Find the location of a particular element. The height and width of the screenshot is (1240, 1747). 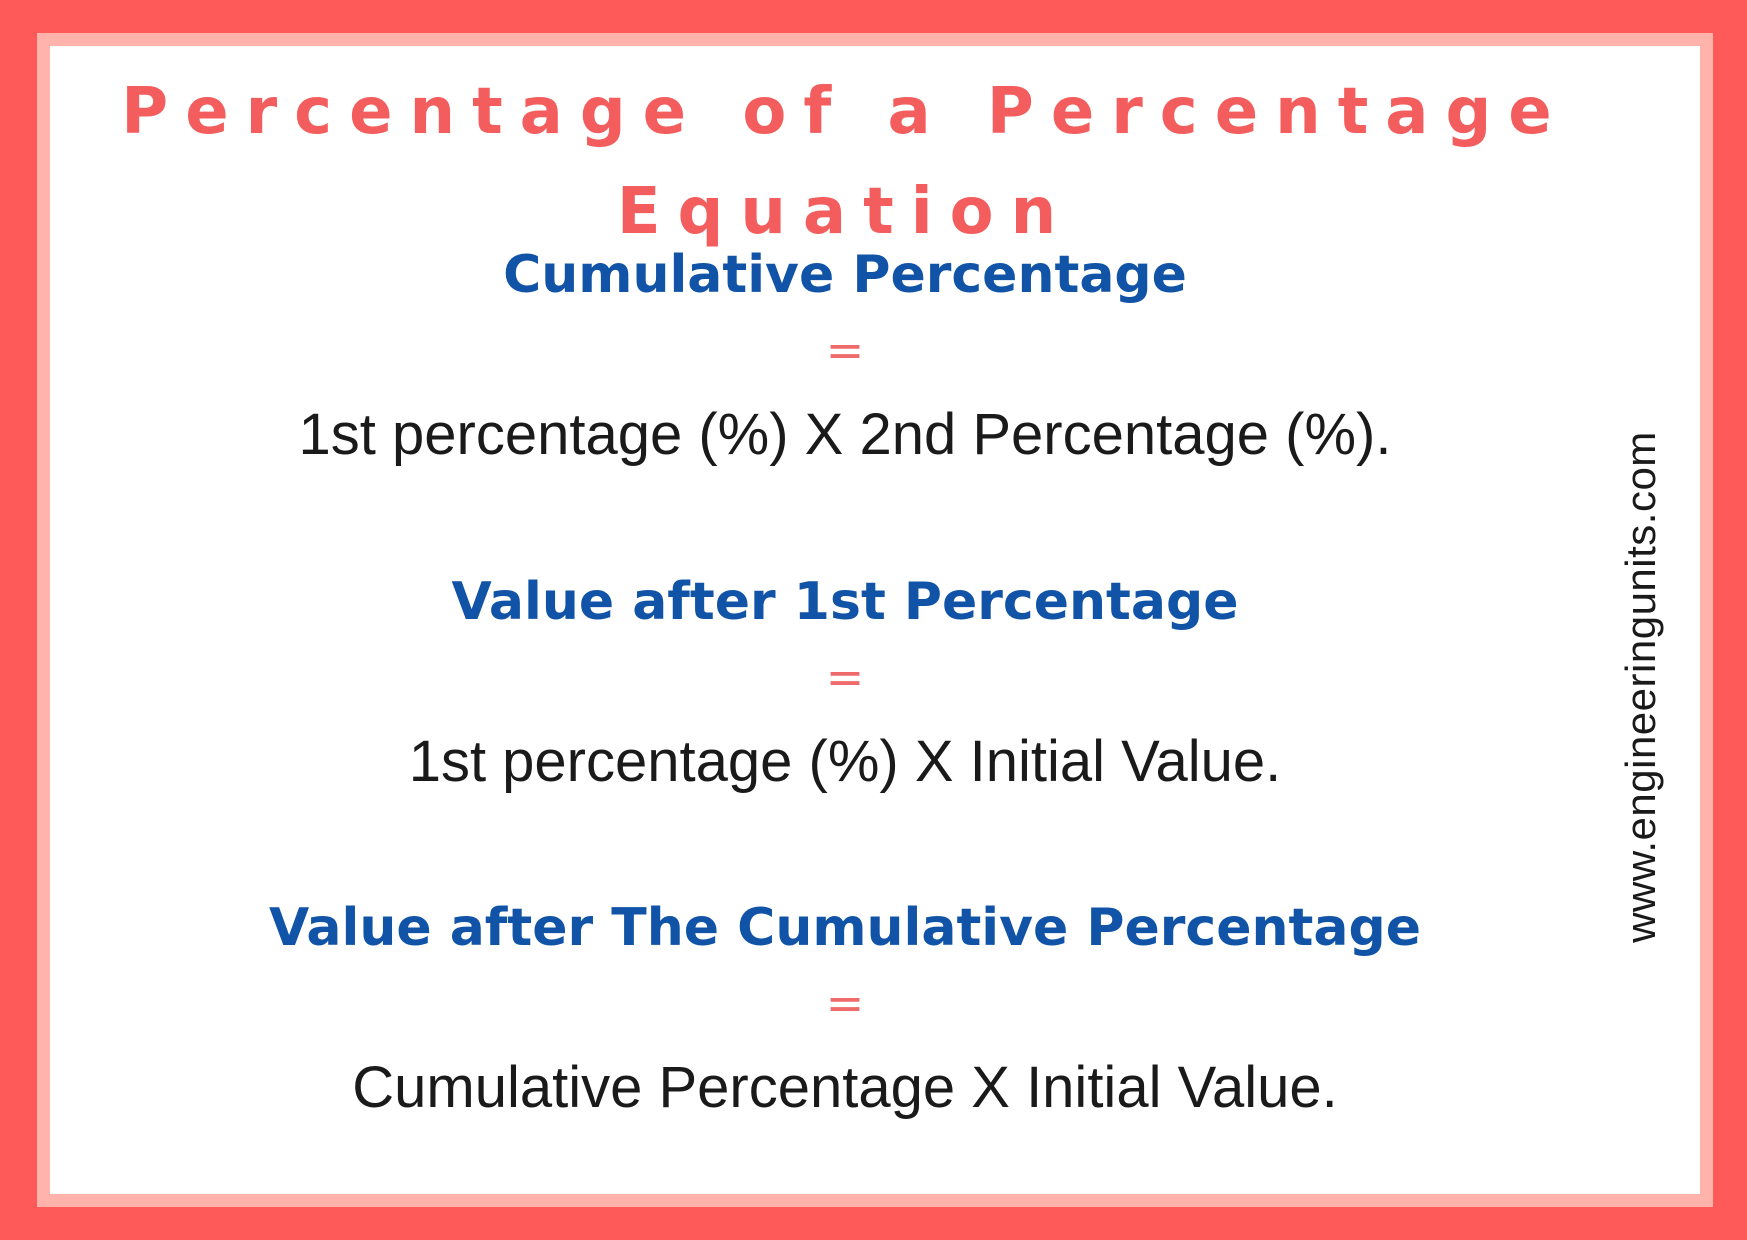

section-heading: Value after The Cumulative Percentage is located at coordinates (845, 928).